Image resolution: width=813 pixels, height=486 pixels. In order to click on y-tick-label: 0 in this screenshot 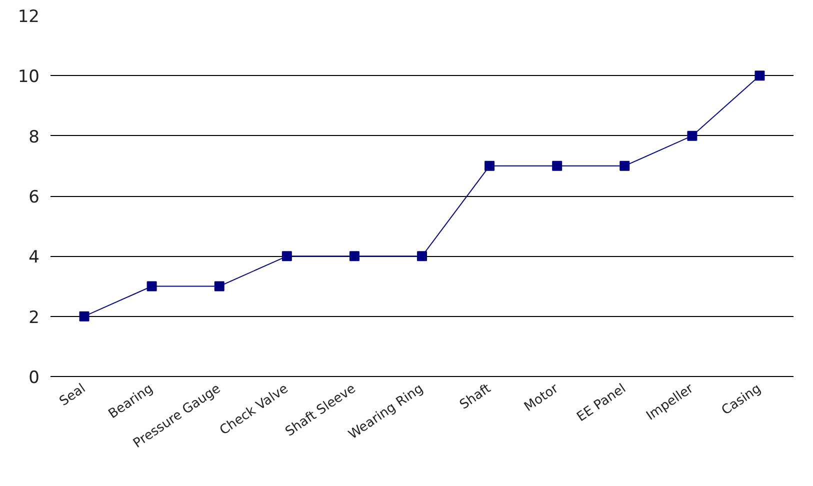, I will do `click(34, 378)`.